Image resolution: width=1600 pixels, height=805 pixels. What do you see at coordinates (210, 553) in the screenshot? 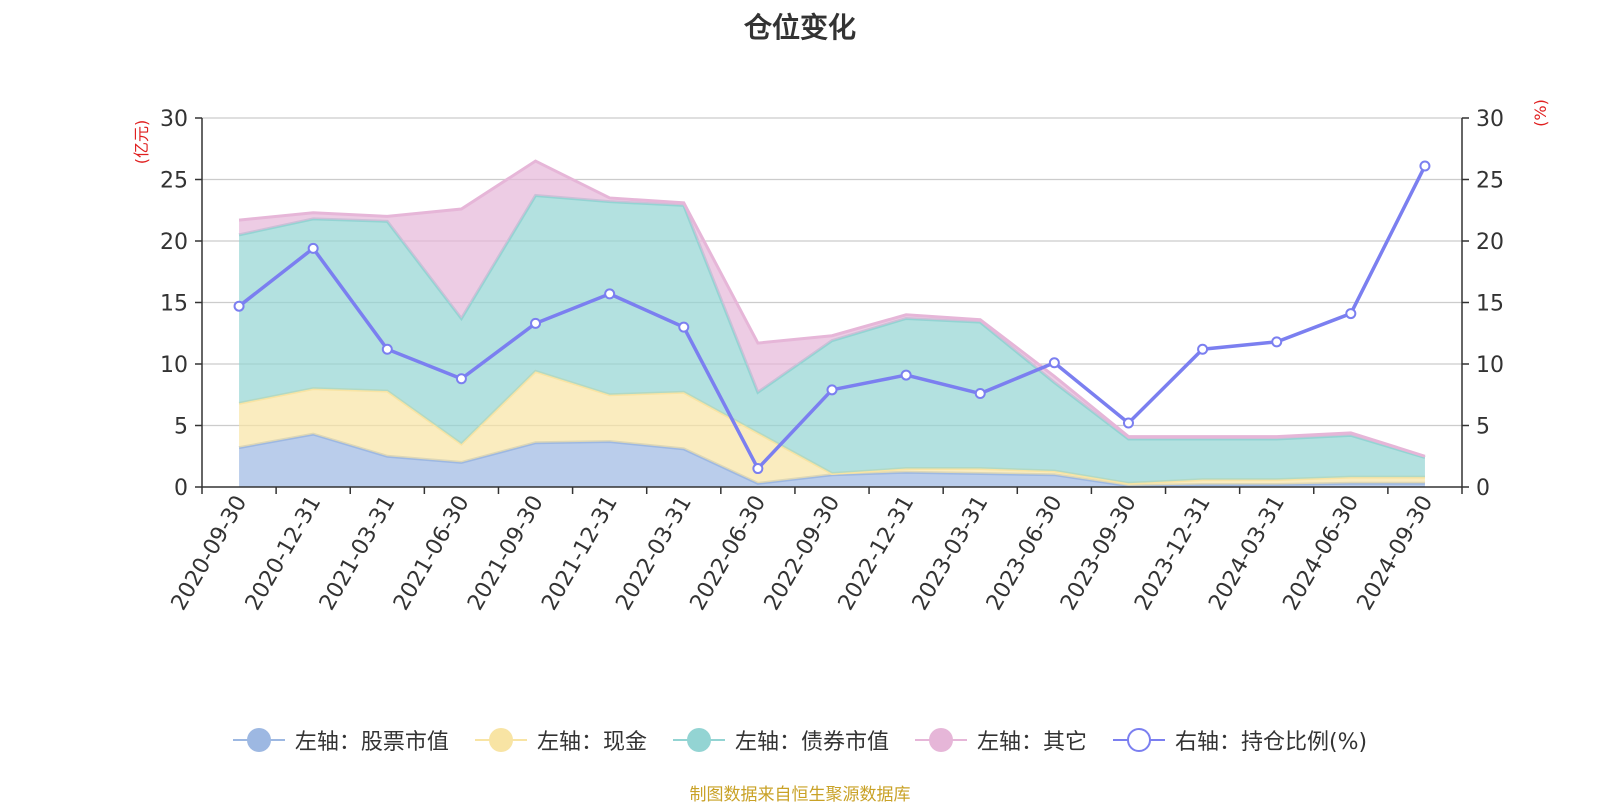
I see `x-tick-label: 2020-09-30` at bounding box center [210, 553].